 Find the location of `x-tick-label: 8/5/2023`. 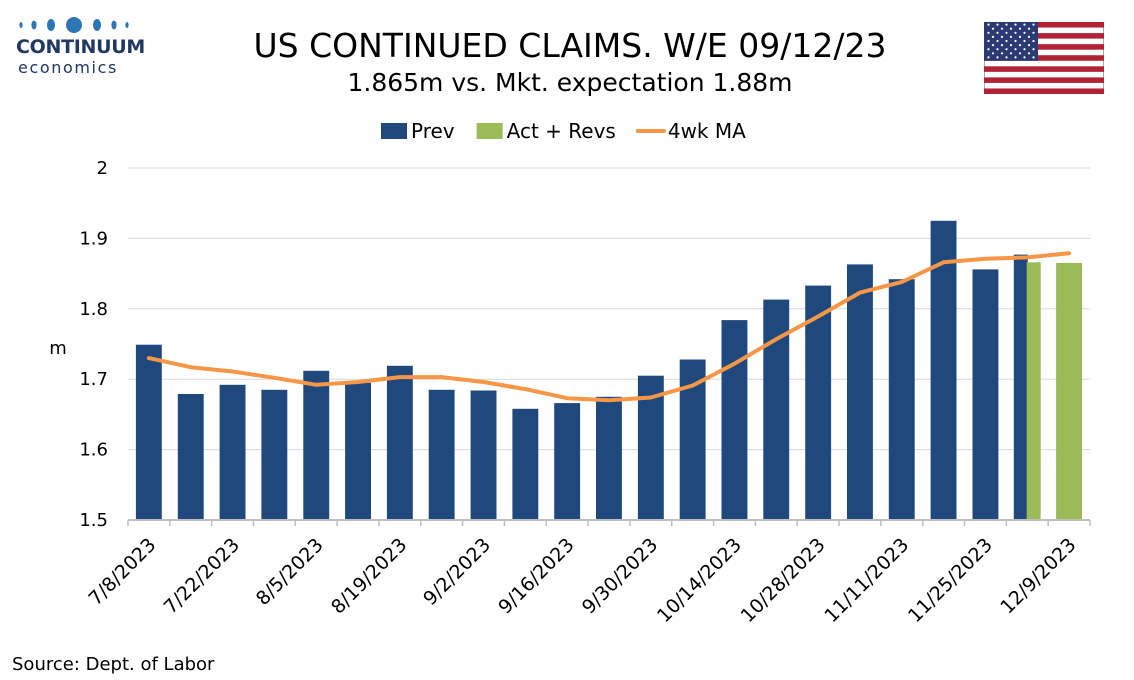

x-tick-label: 8/5/2023 is located at coordinates (290, 572).